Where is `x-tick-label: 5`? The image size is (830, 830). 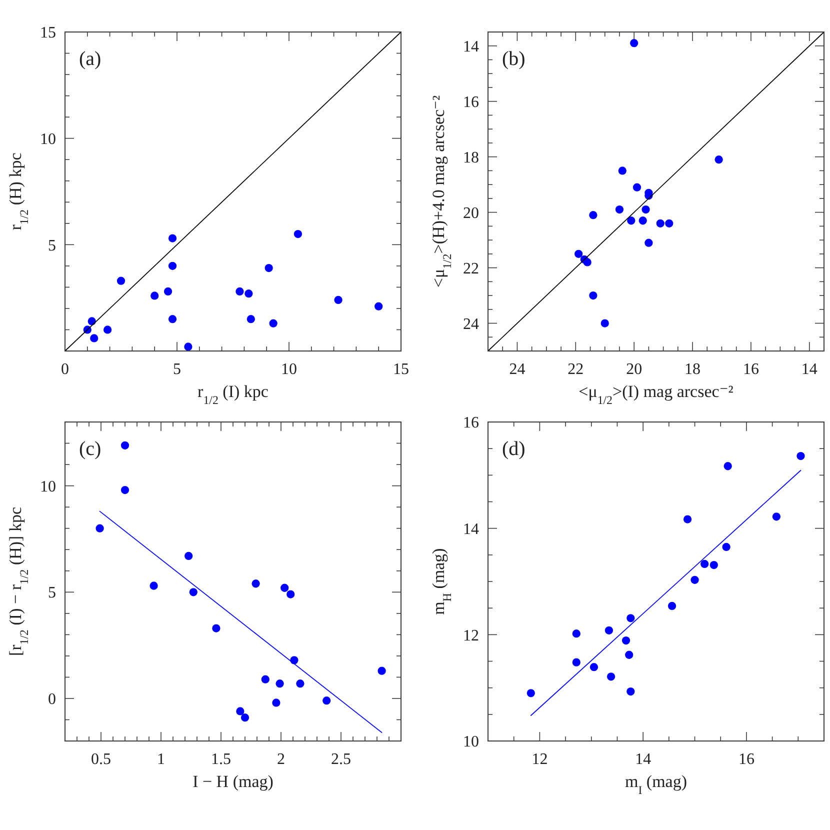
x-tick-label: 5 is located at coordinates (177, 369).